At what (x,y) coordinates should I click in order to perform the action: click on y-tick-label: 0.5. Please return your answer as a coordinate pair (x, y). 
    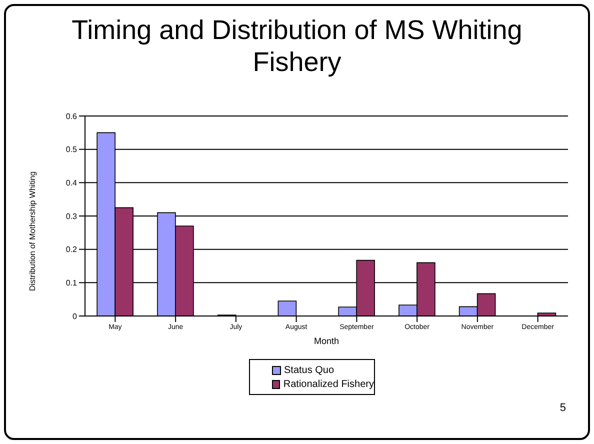
    Looking at the image, I should click on (72, 149).